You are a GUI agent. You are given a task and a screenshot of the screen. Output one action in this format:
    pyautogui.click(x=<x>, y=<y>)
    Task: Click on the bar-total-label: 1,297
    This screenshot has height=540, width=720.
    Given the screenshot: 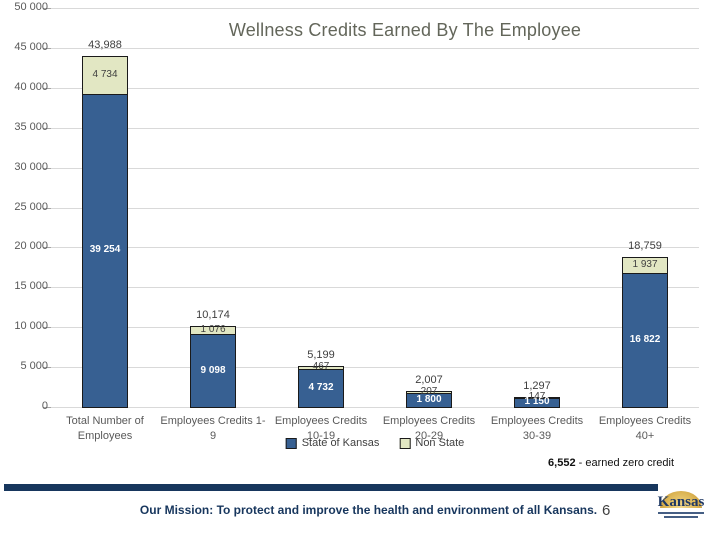 What is the action you would take?
    pyautogui.click(x=537, y=385)
    